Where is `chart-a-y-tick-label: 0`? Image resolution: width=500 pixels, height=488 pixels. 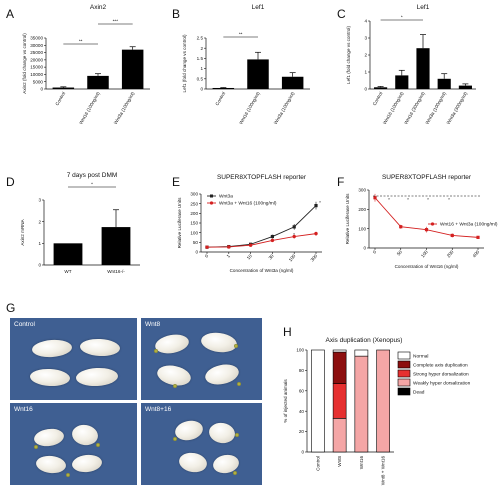
chart-a-y-tick-label: 0 is located at coordinates (41, 89).